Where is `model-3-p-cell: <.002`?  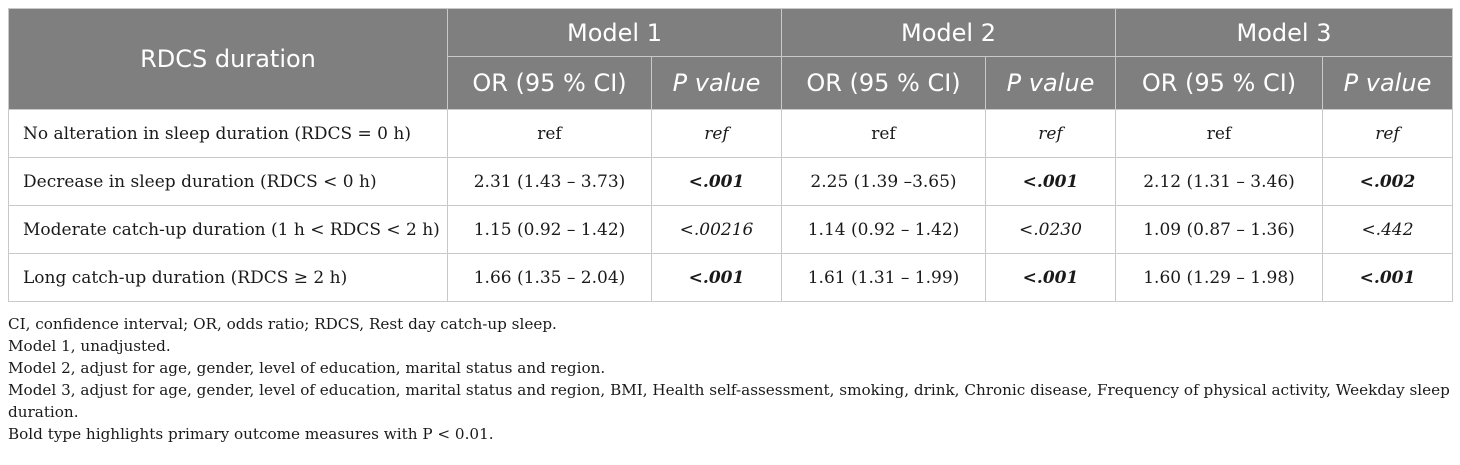 model-3-p-cell: <.002 is located at coordinates (1387, 181).